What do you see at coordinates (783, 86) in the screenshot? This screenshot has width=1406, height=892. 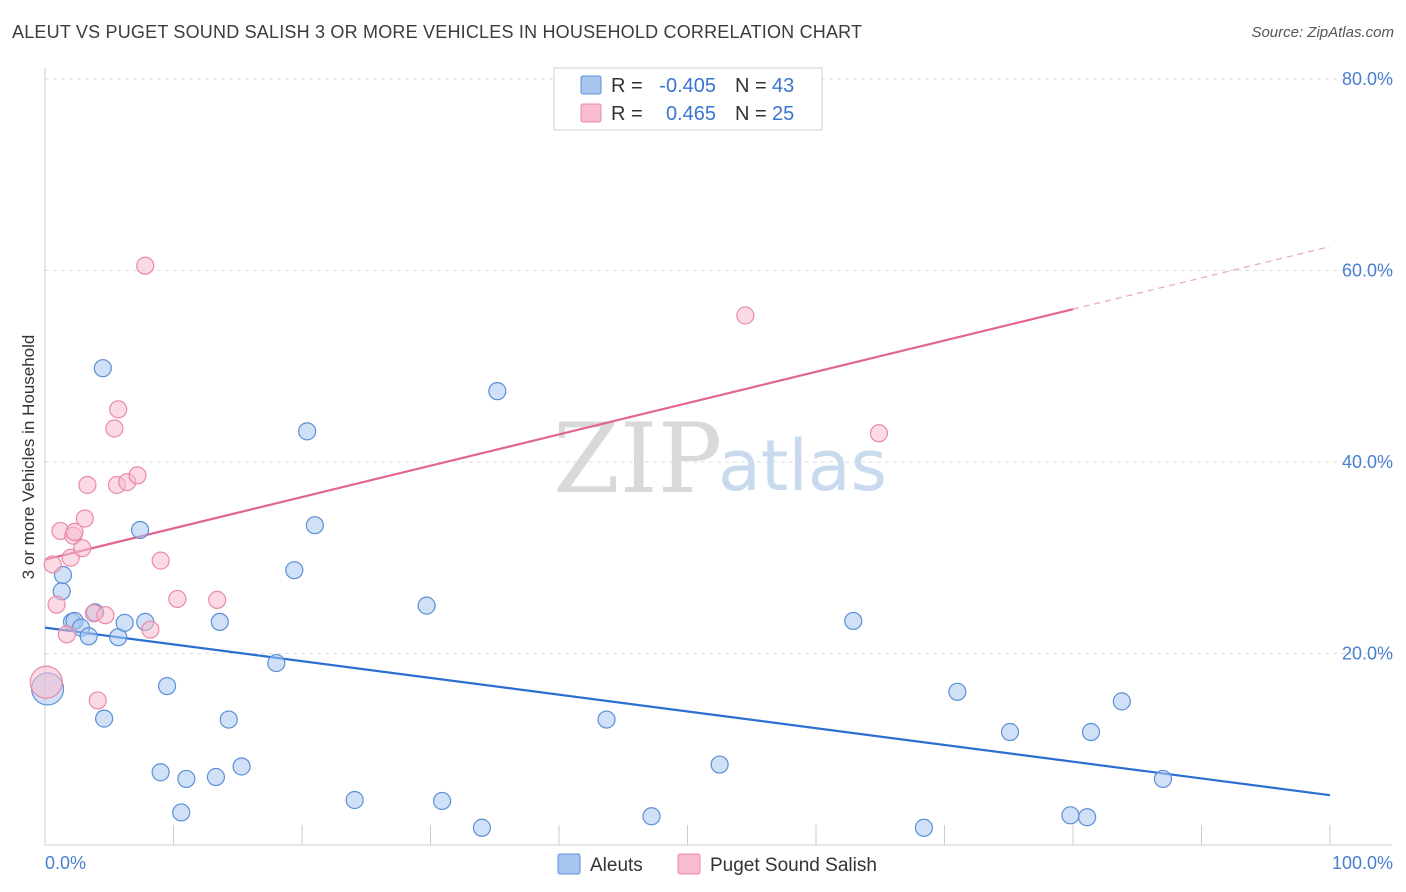 I see `legend-n-value-1: 43` at bounding box center [783, 86].